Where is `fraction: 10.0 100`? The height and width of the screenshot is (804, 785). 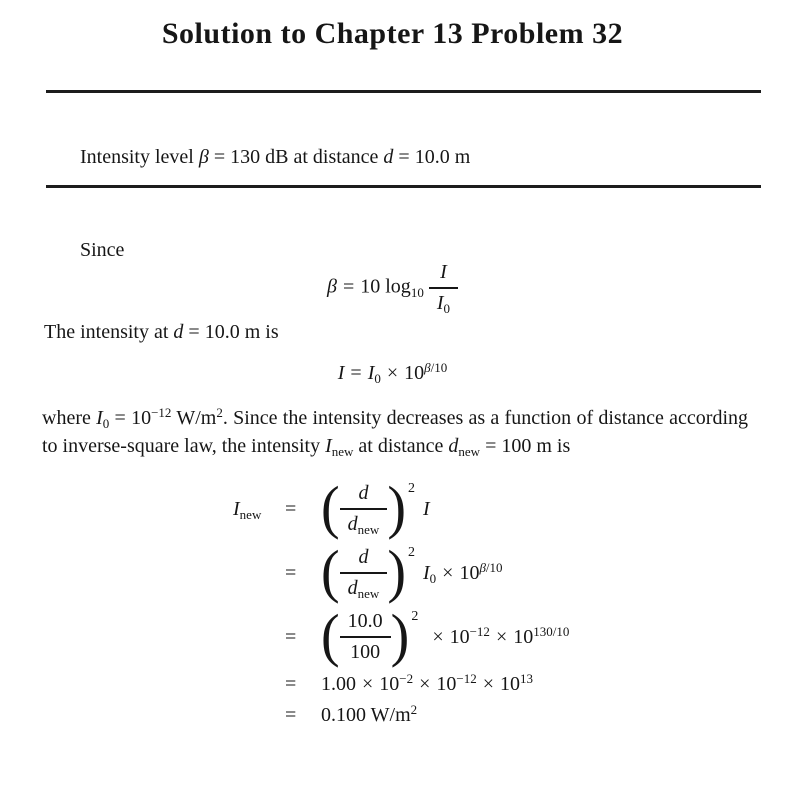 fraction: 10.0 100 is located at coordinates (365, 637).